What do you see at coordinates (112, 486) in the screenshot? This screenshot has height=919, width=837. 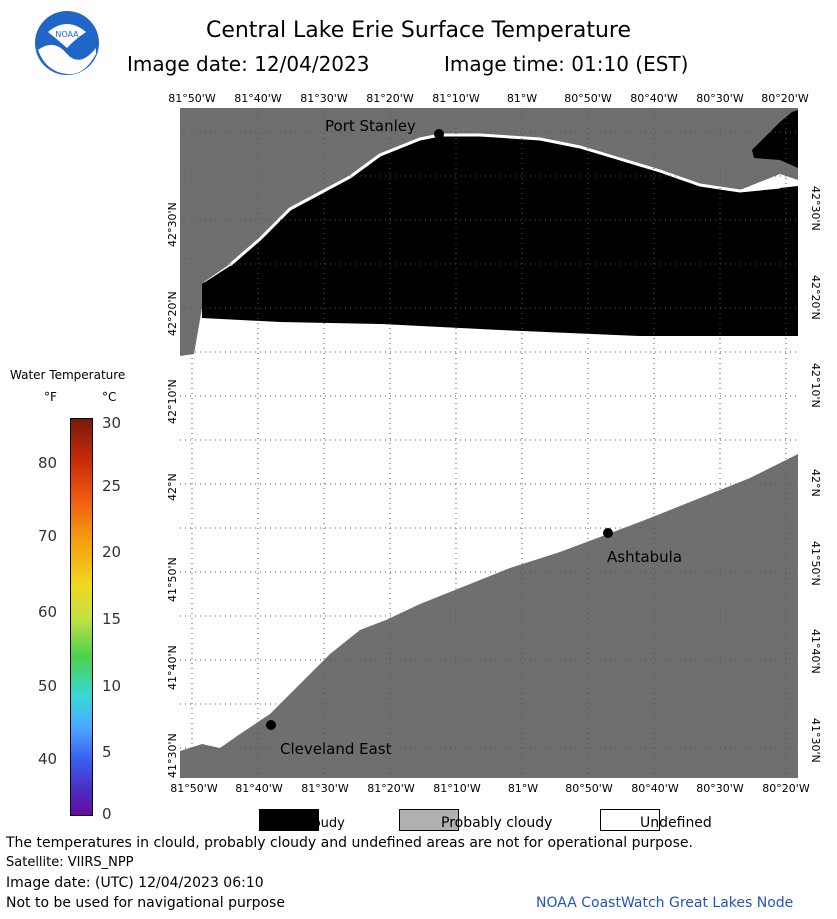 I see `legend-c-label: 25` at bounding box center [112, 486].